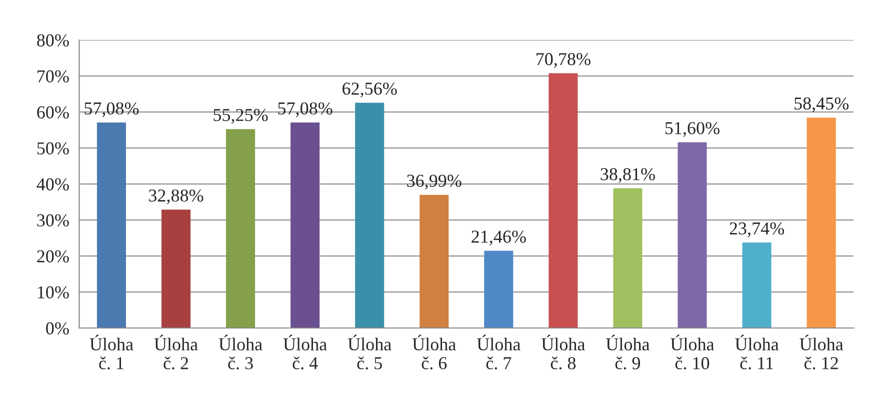 This screenshot has height=400, width=880. Describe the element at coordinates (53, 40) in the screenshot. I see `y-tick-label: 80%` at that location.